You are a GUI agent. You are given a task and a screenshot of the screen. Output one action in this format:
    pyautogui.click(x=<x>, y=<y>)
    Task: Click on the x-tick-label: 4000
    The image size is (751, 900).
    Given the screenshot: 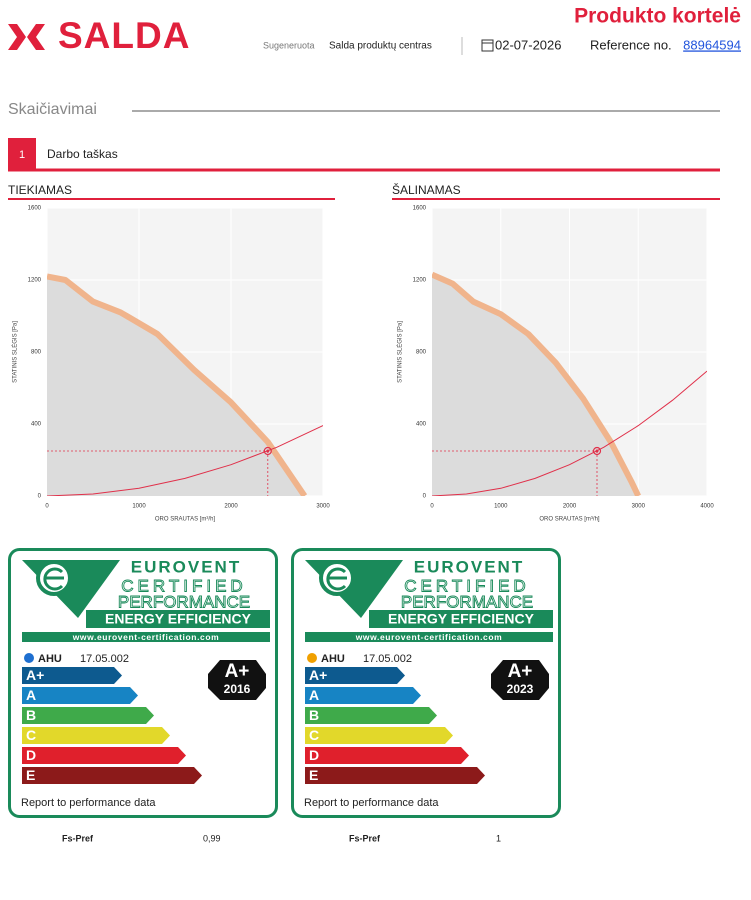 What is the action you would take?
    pyautogui.click(x=707, y=507)
    